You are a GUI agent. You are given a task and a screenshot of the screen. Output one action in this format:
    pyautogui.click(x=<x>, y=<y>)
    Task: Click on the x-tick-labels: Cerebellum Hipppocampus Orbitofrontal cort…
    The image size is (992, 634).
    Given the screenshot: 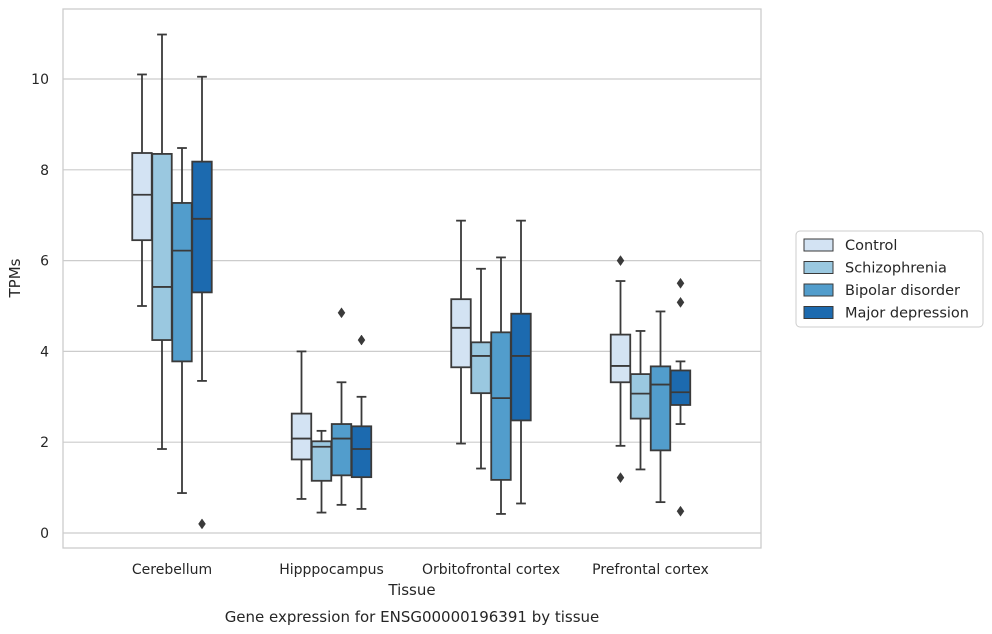 What is the action you would take?
    pyautogui.click(x=420, y=570)
    